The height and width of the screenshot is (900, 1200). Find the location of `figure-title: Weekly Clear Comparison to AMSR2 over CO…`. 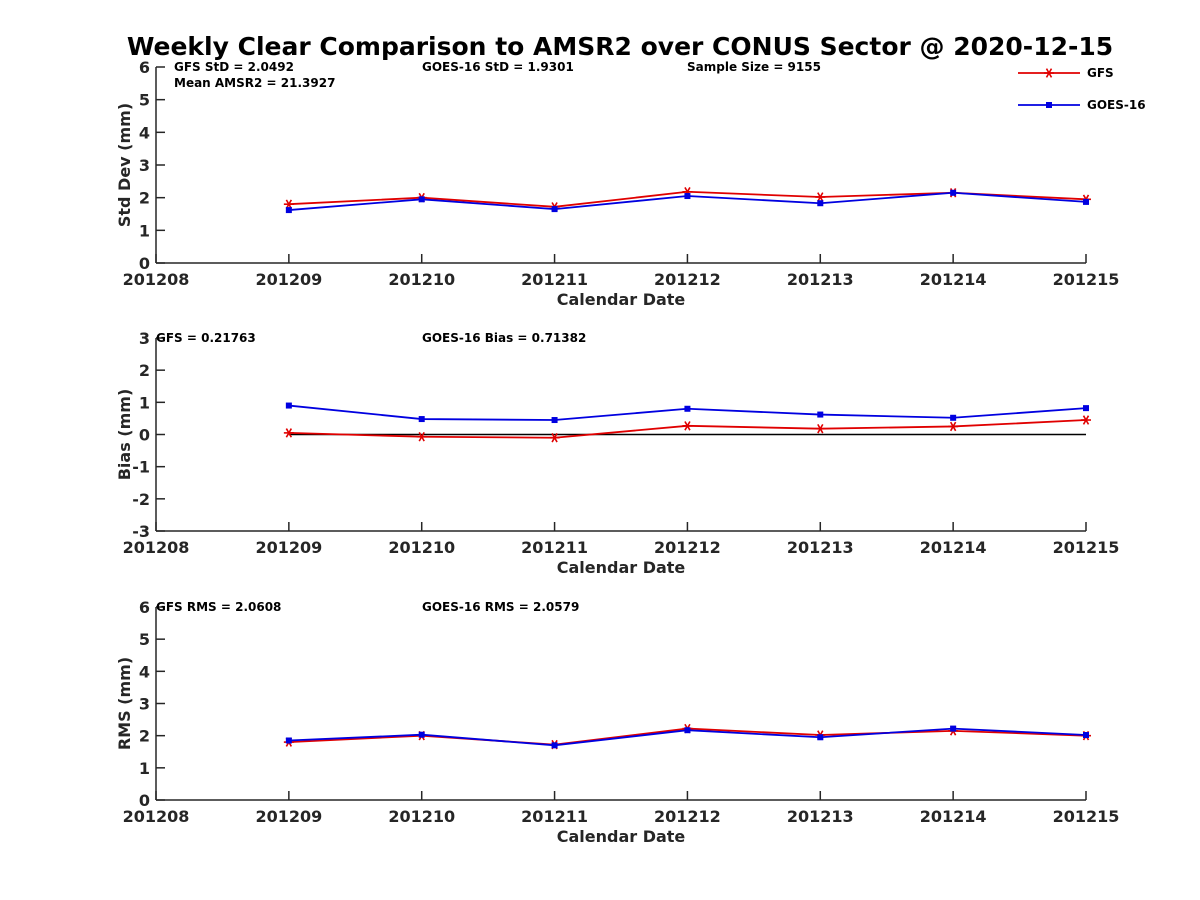

figure-title: Weekly Clear Comparison to AMSR2 over CO… is located at coordinates (620, 46).